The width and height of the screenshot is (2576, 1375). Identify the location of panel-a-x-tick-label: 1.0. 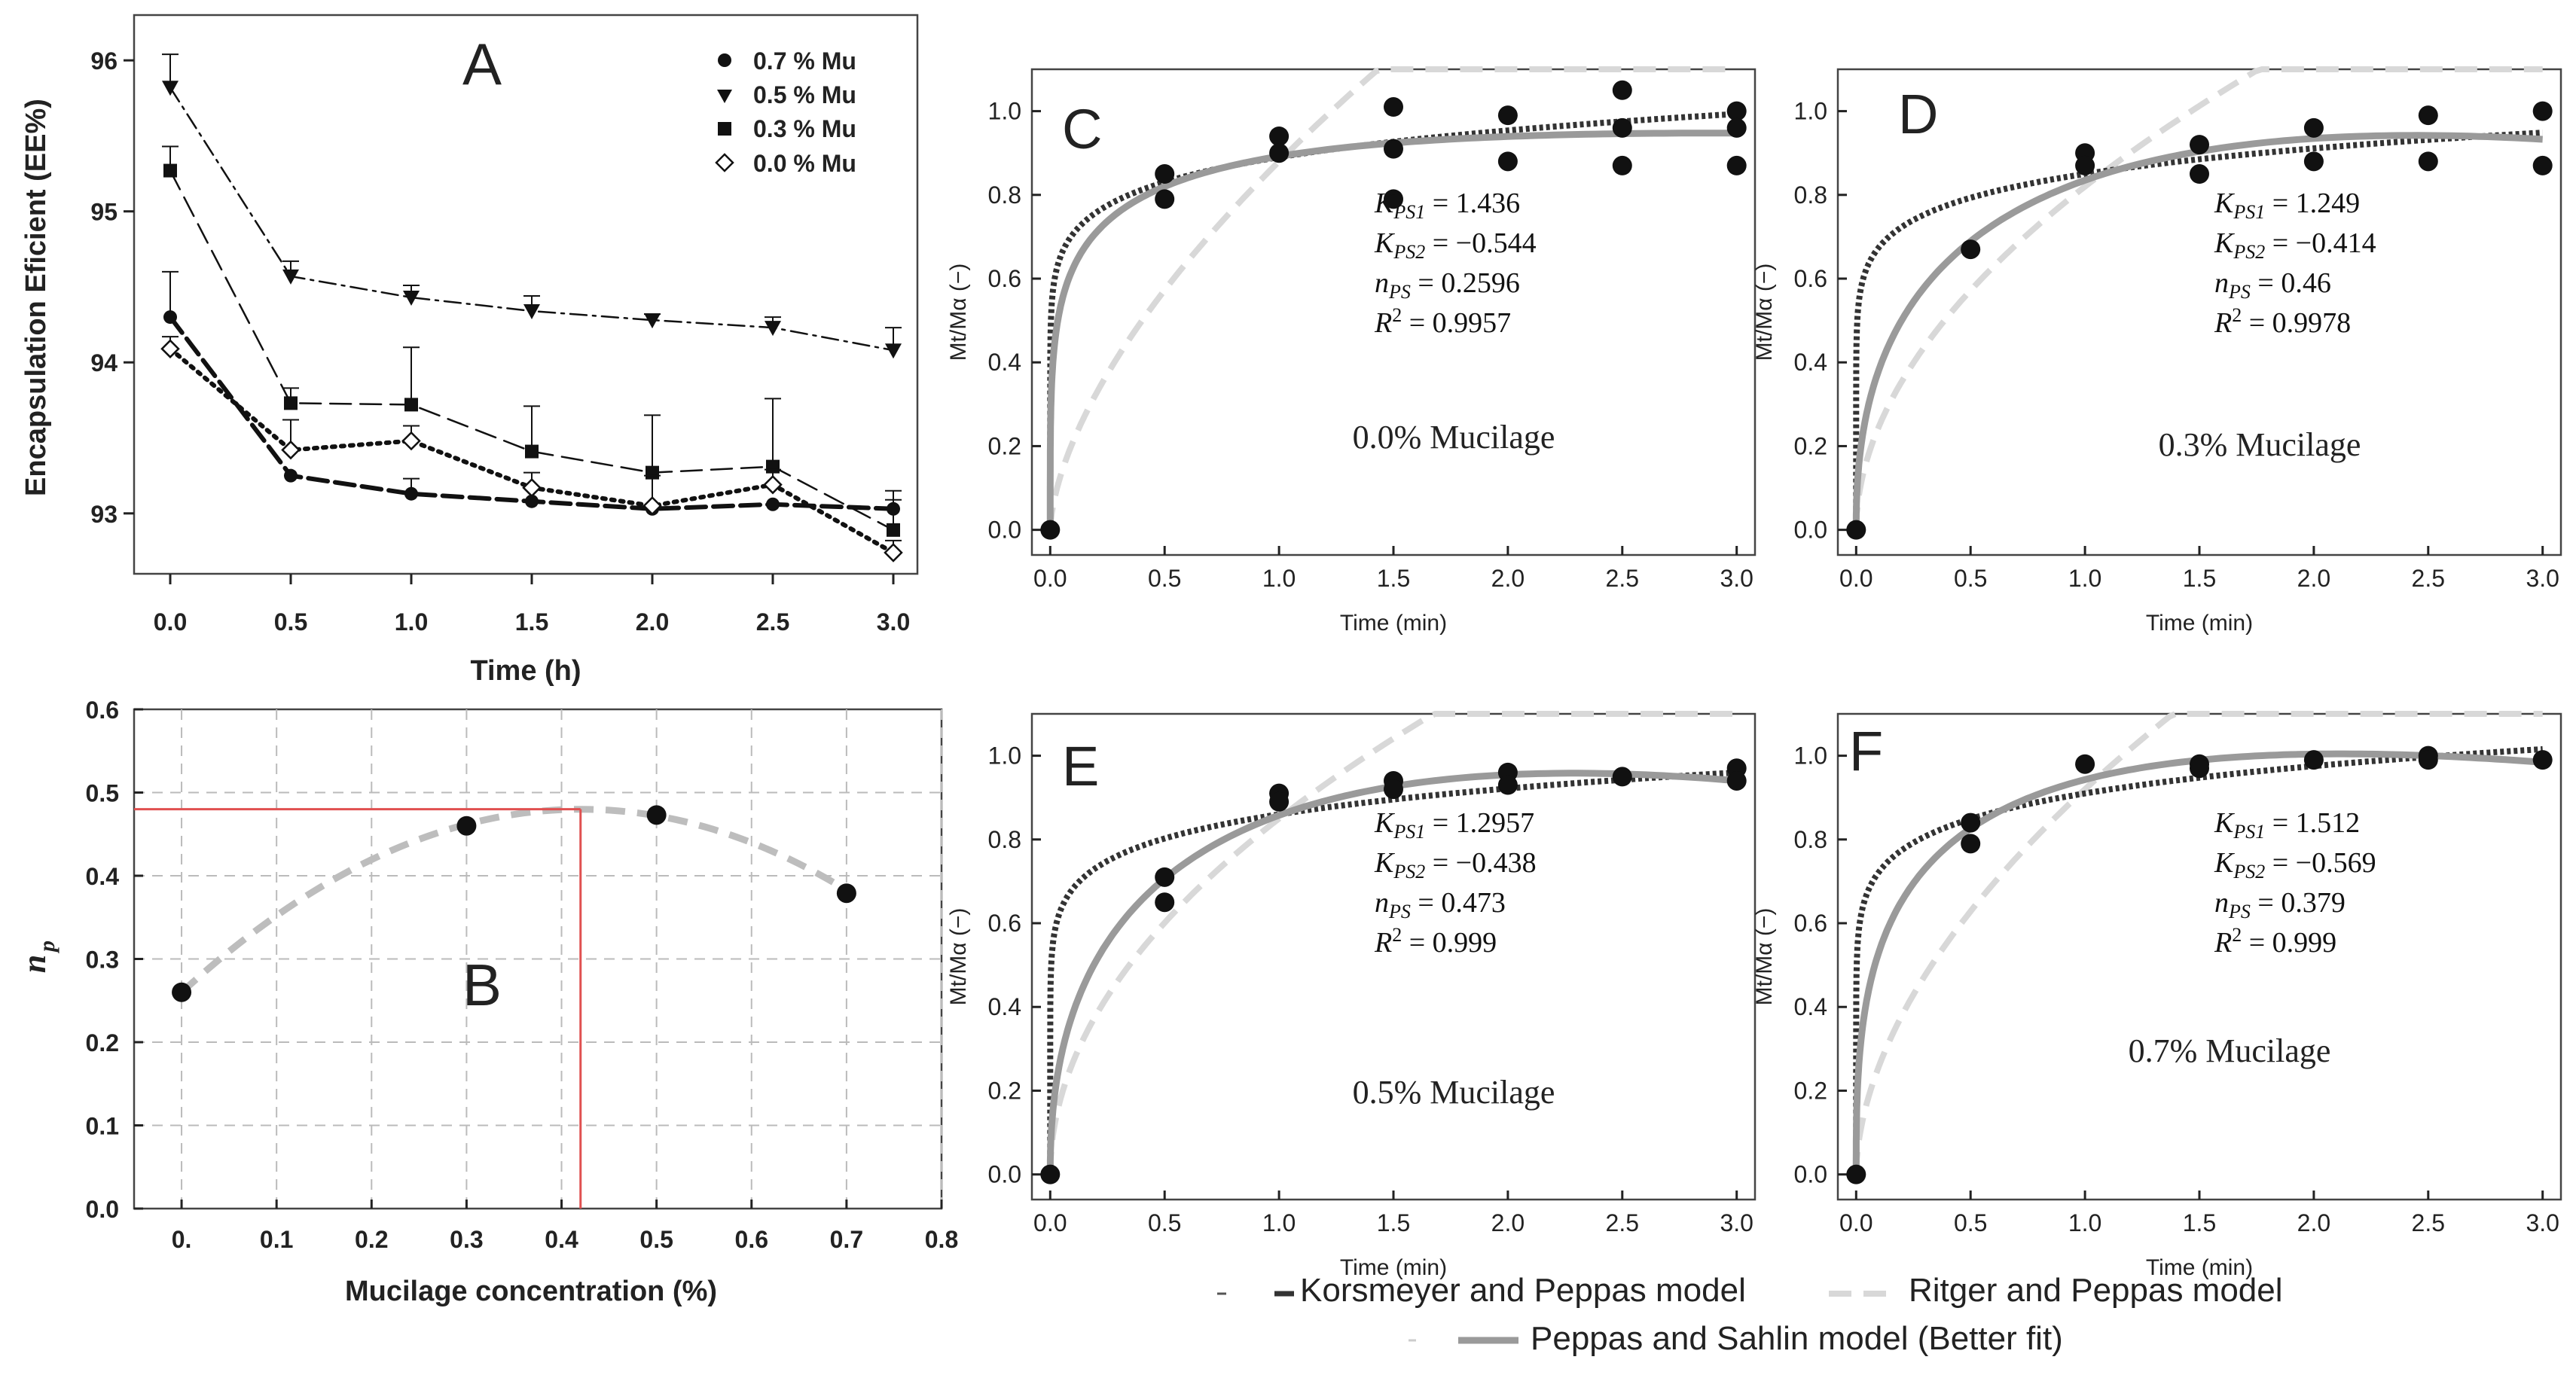
(412, 622).